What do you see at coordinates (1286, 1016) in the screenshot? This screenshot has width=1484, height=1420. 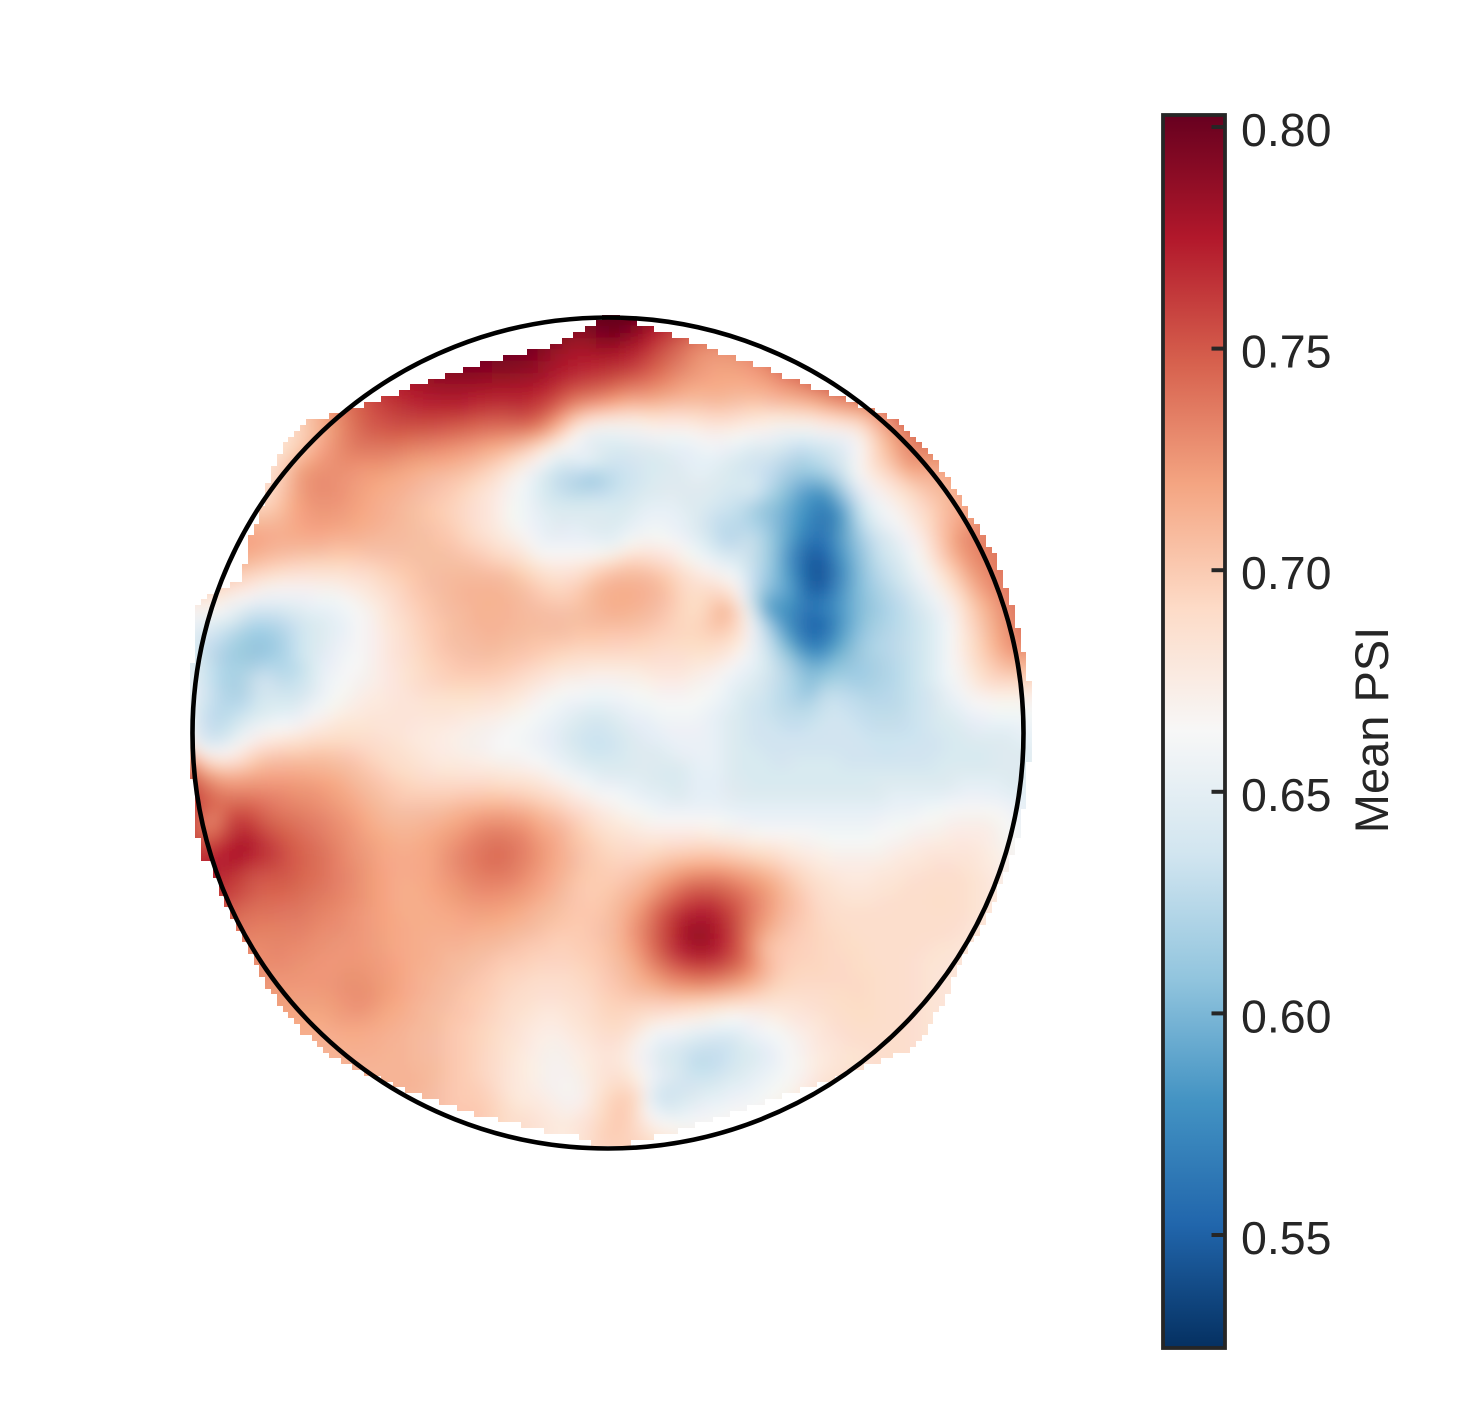 I see `svg-text: 0.60` at bounding box center [1286, 1016].